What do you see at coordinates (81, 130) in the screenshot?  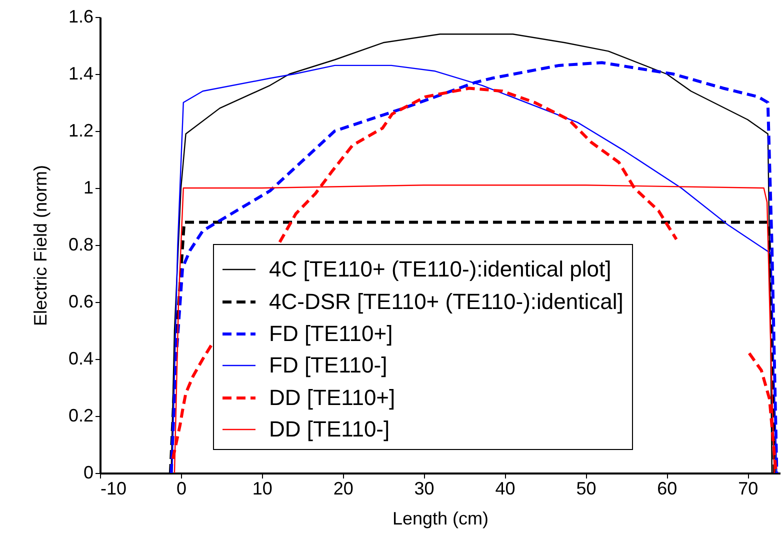 I see `y-tick-label: 1.2` at bounding box center [81, 130].